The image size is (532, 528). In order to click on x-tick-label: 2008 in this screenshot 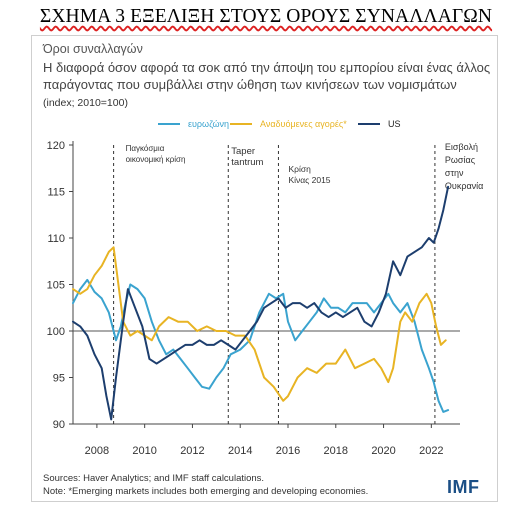, I will do `click(97, 451)`.